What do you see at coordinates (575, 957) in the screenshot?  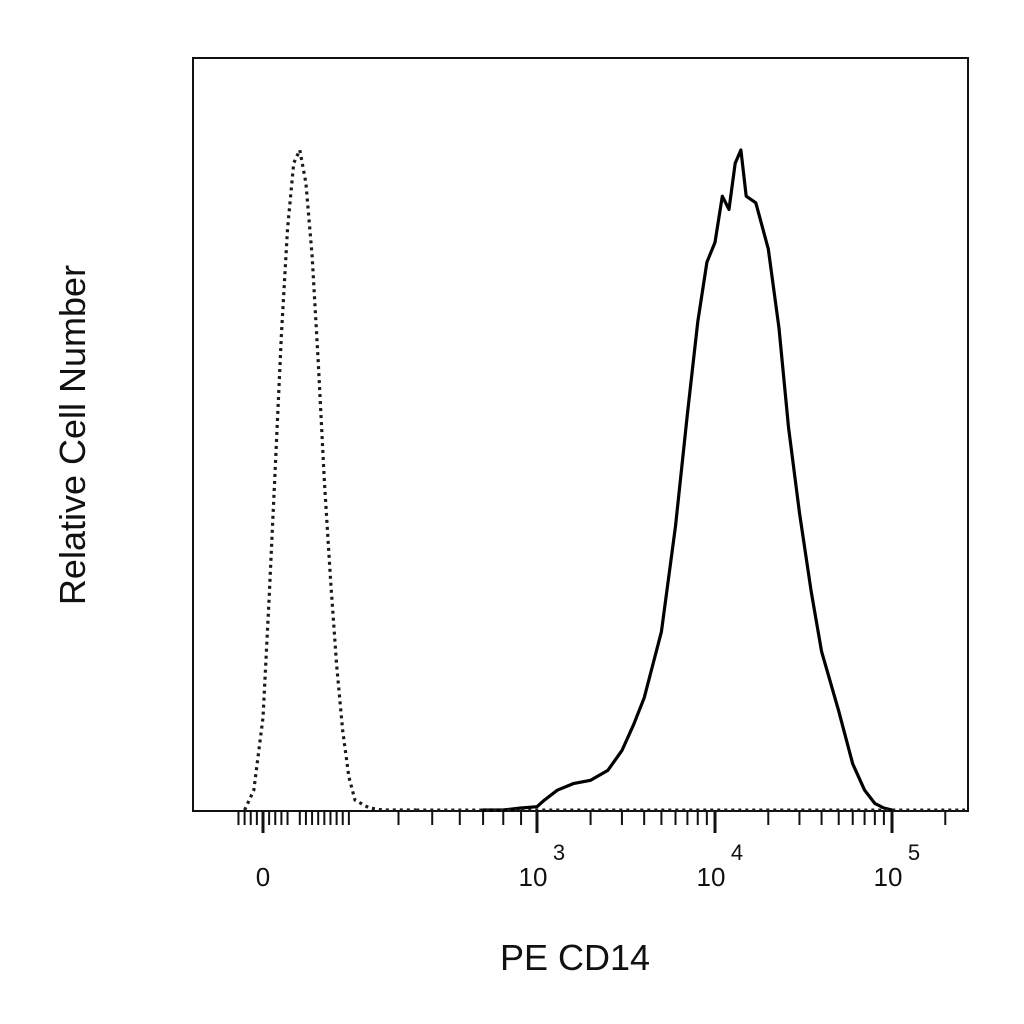 I see `x-axis-title: PE CD14` at bounding box center [575, 957].